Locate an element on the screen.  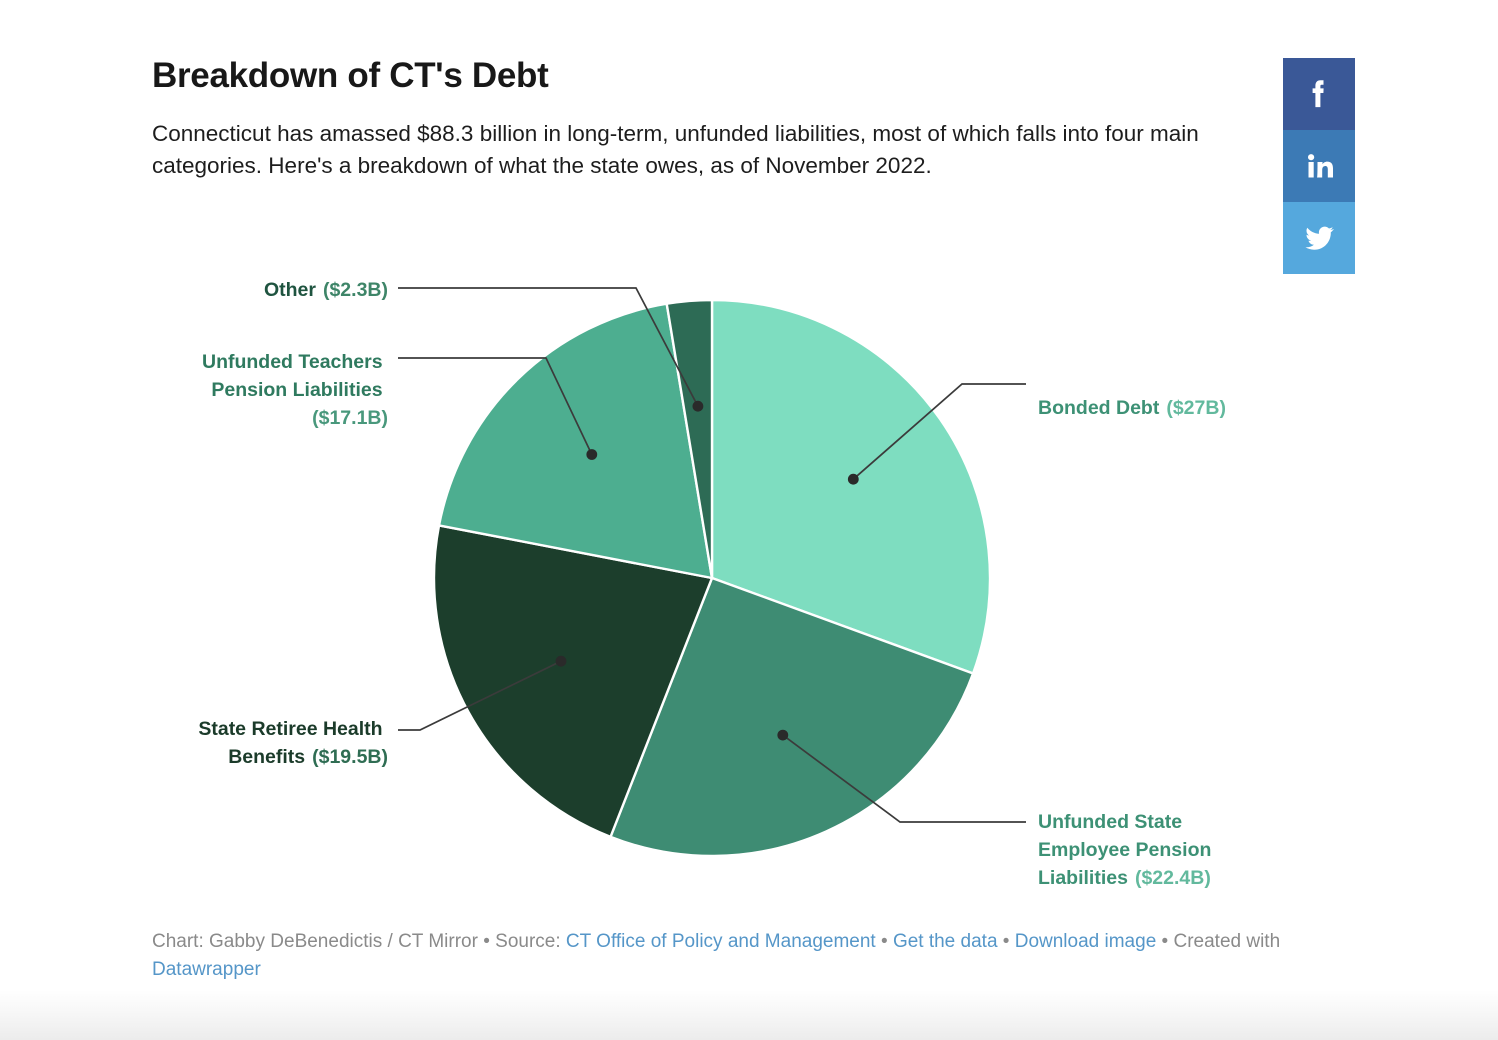
get-the-data-link: Get the data is located at coordinates (945, 941).